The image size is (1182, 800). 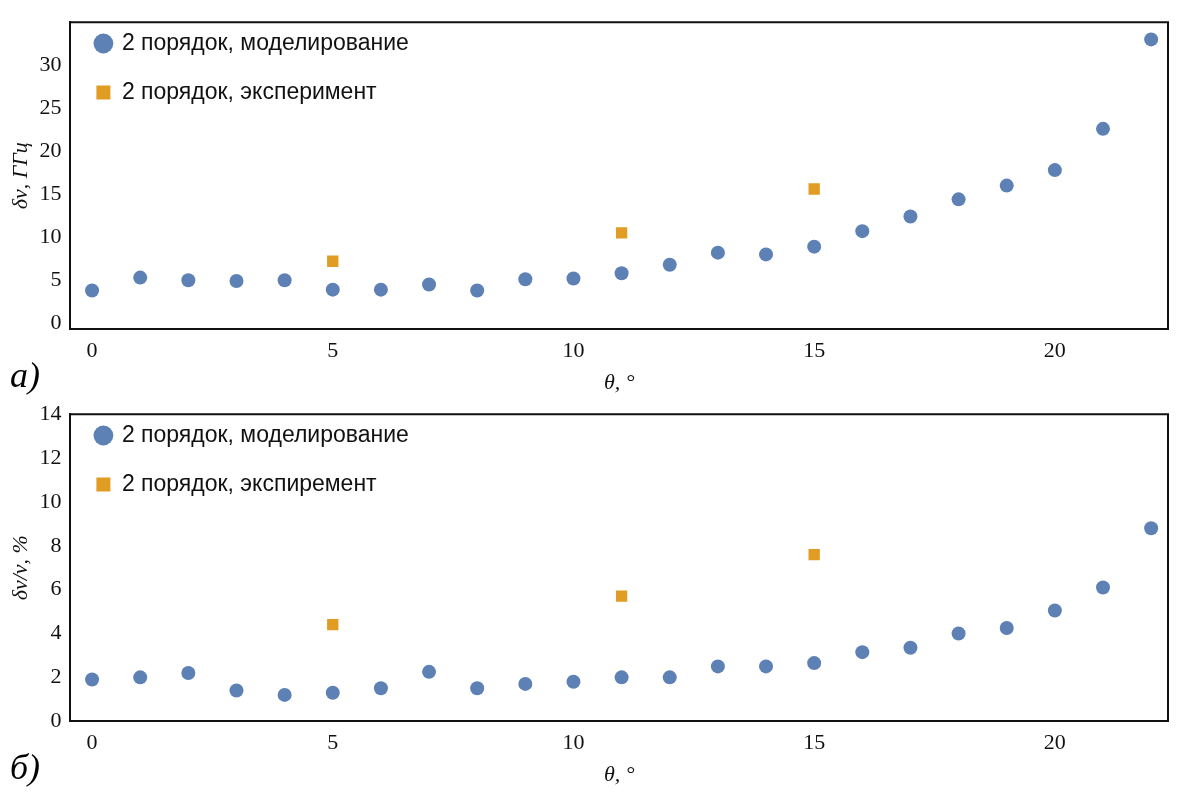 I want to click on y-tick-label: 6, so click(x=56, y=588).